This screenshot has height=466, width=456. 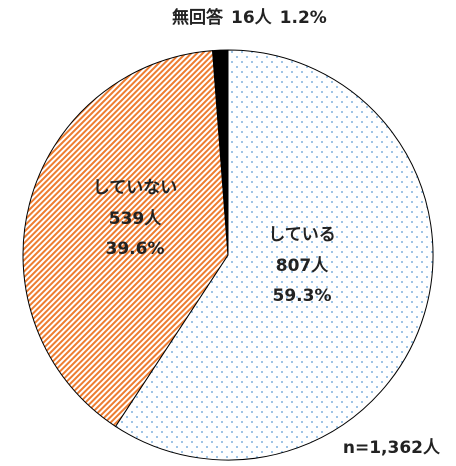 What do you see at coordinates (252, 18) in the screenshot?
I see `slice-count-label: 16人` at bounding box center [252, 18].